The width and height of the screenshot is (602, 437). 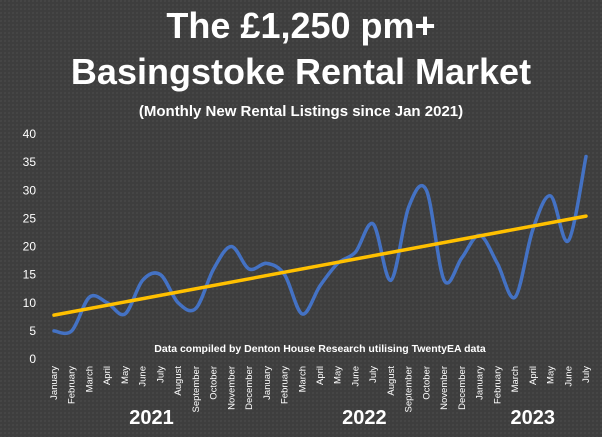 I want to click on year-label: 2021, so click(x=151, y=418).